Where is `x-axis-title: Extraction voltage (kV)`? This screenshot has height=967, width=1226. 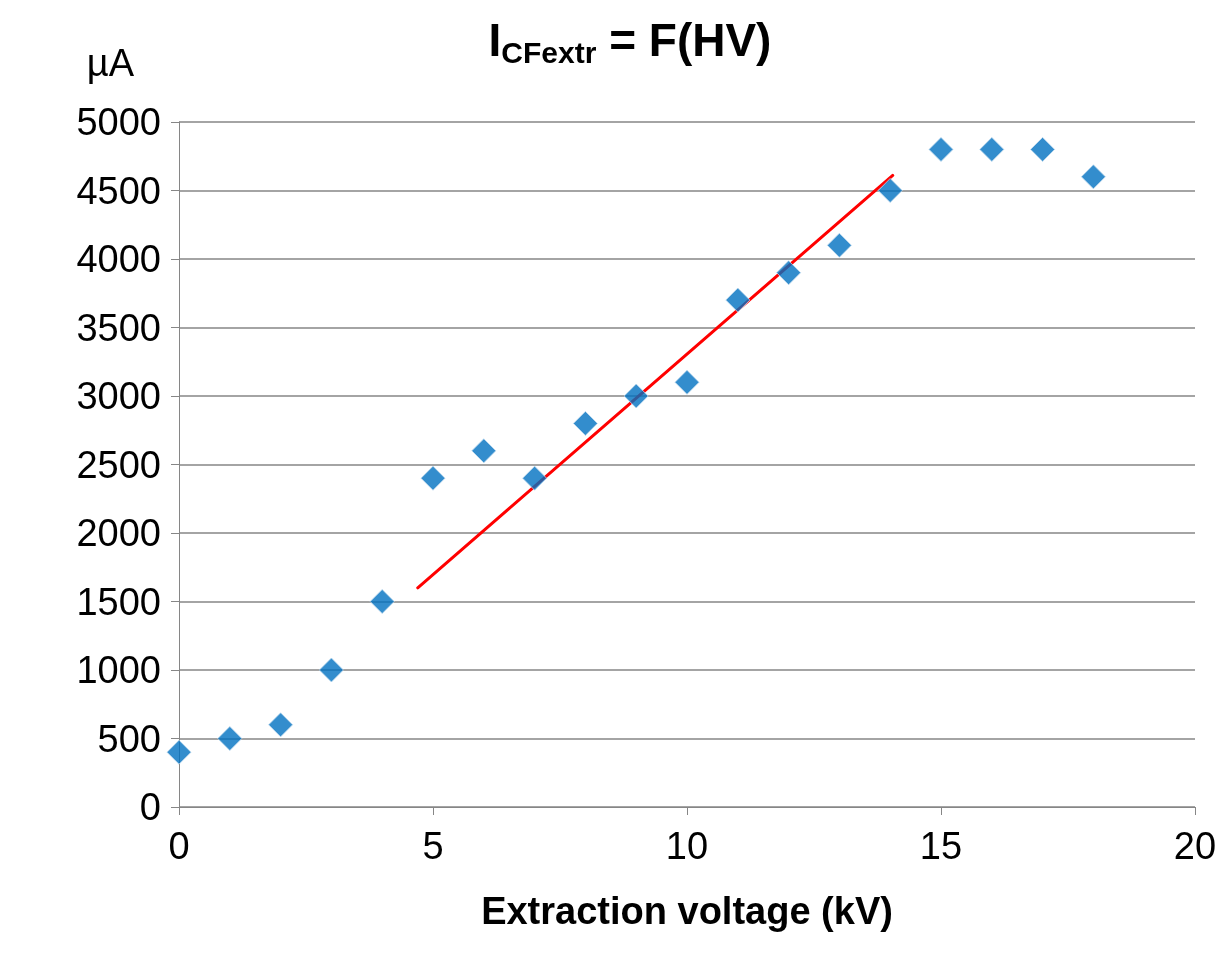
x-axis-title: Extraction voltage (kV) is located at coordinates (687, 911).